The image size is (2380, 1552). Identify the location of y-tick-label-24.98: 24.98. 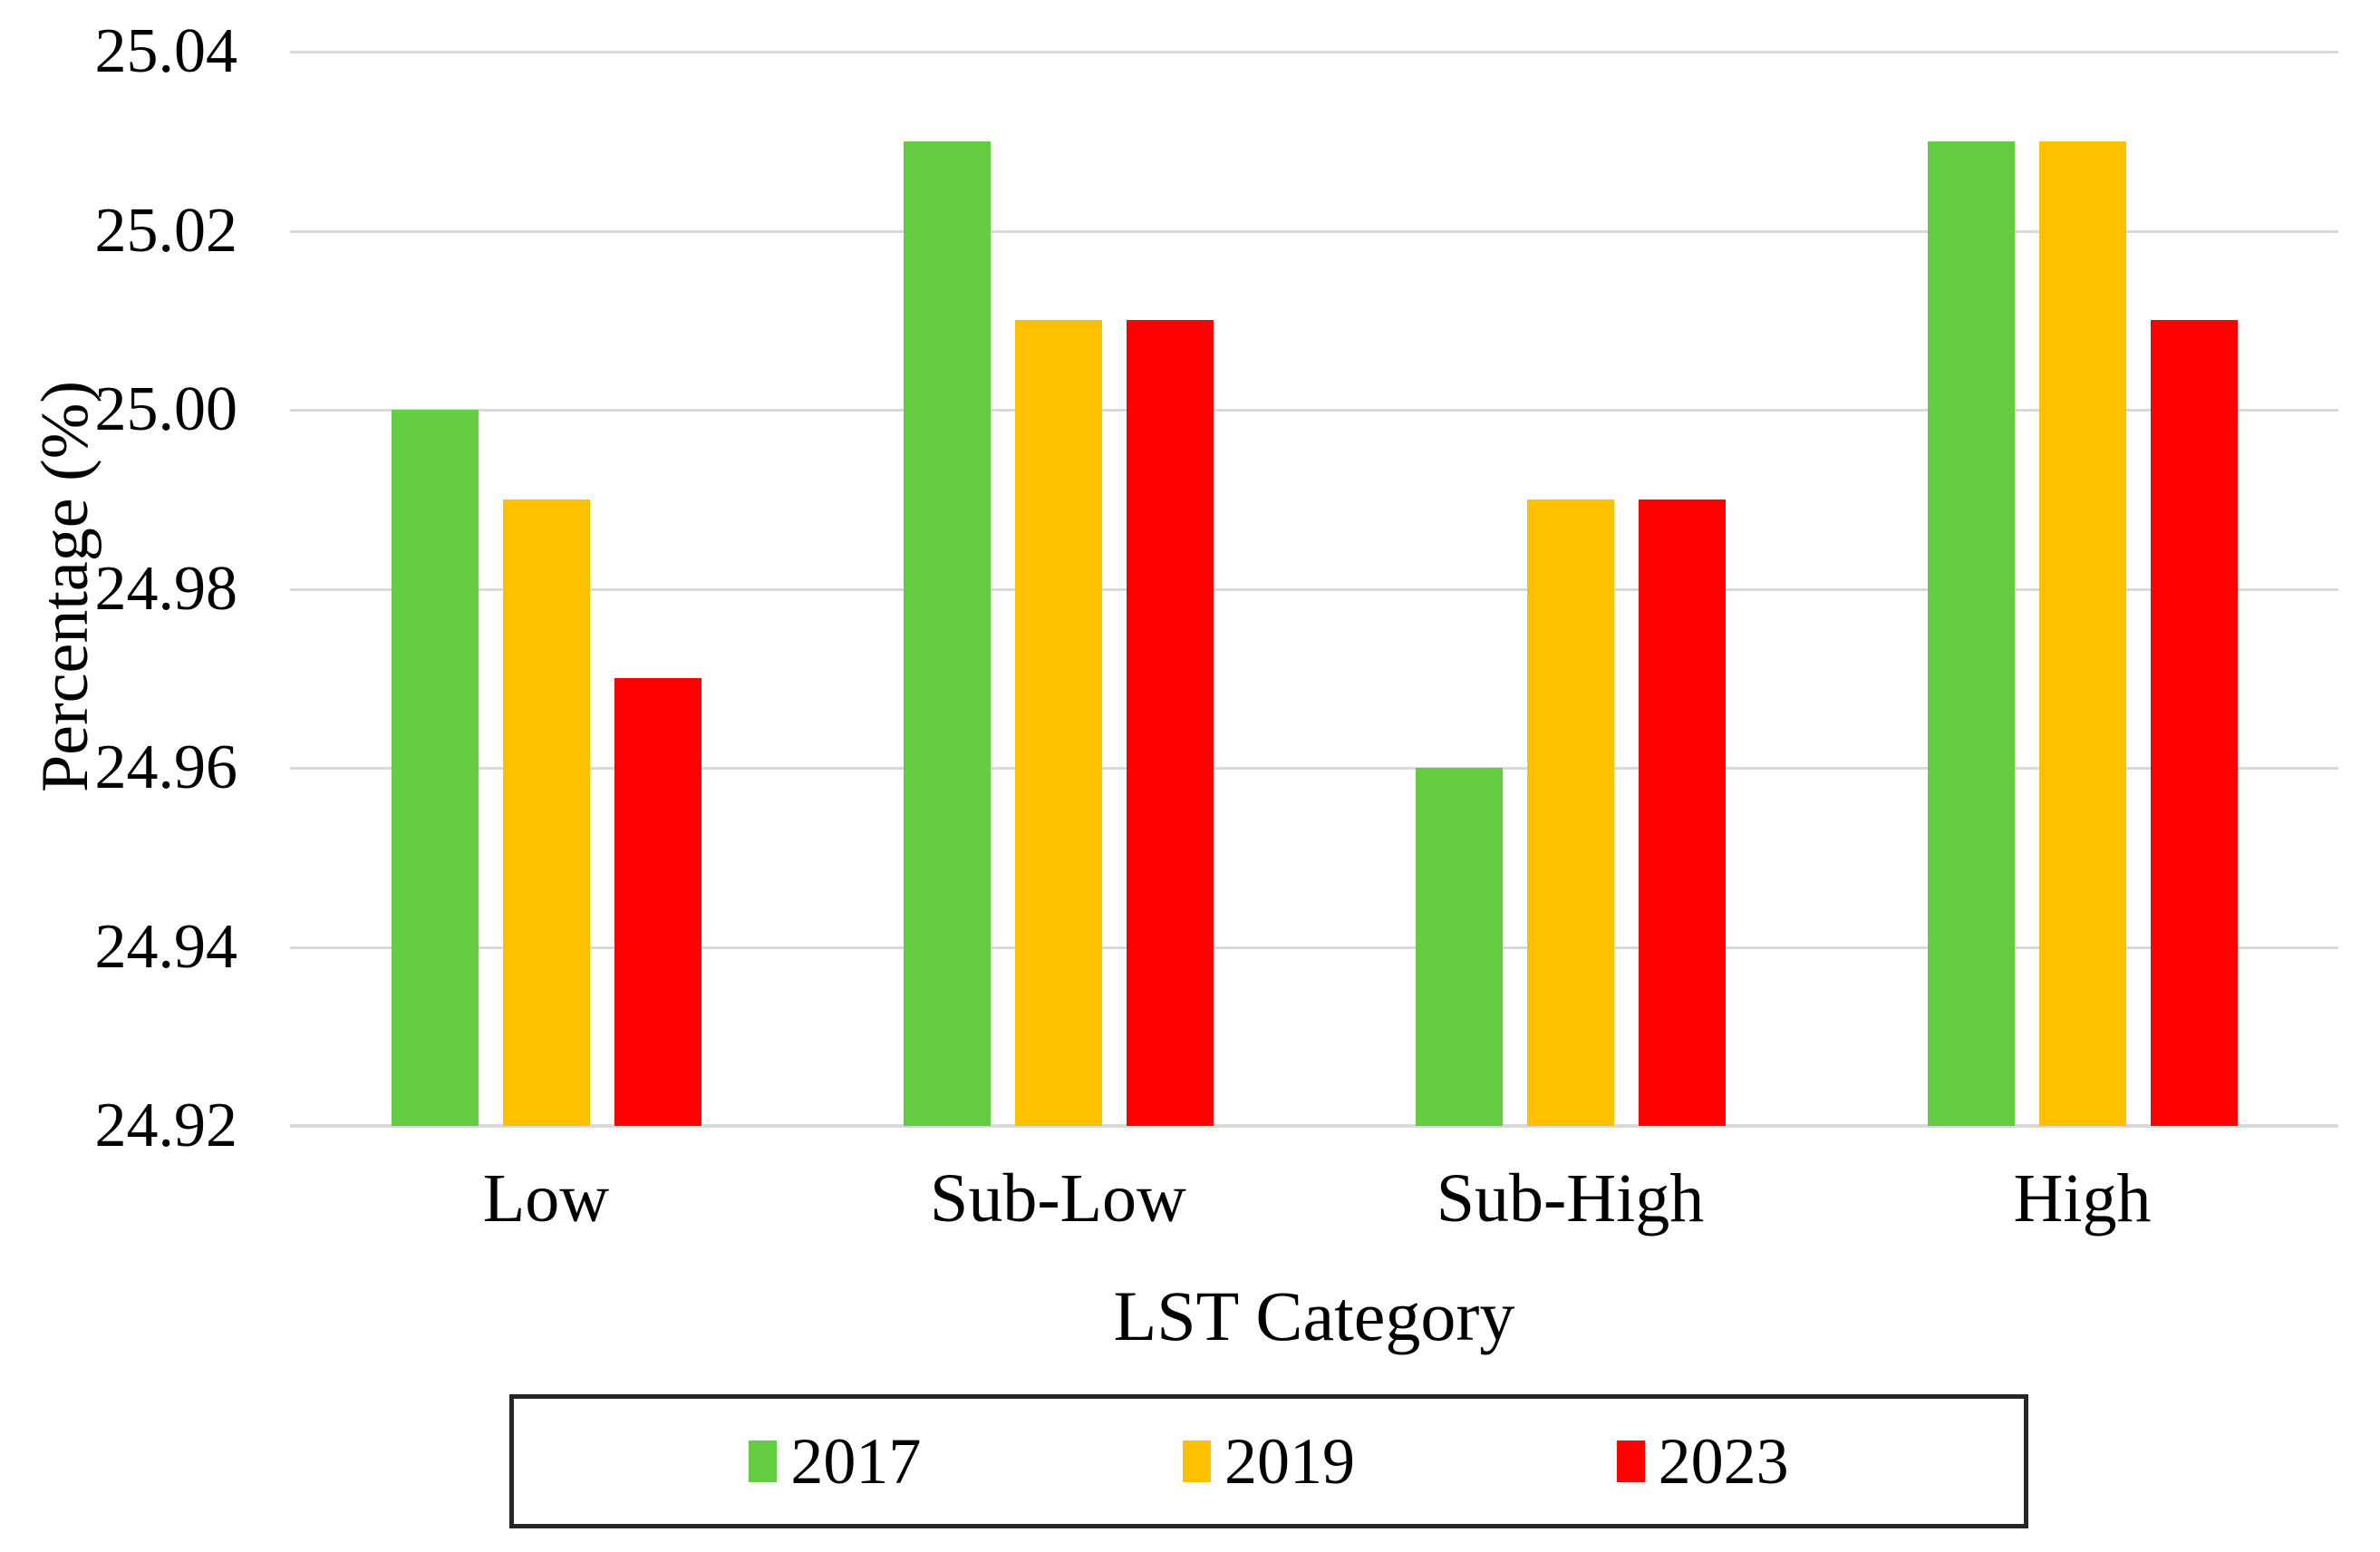
(166, 588).